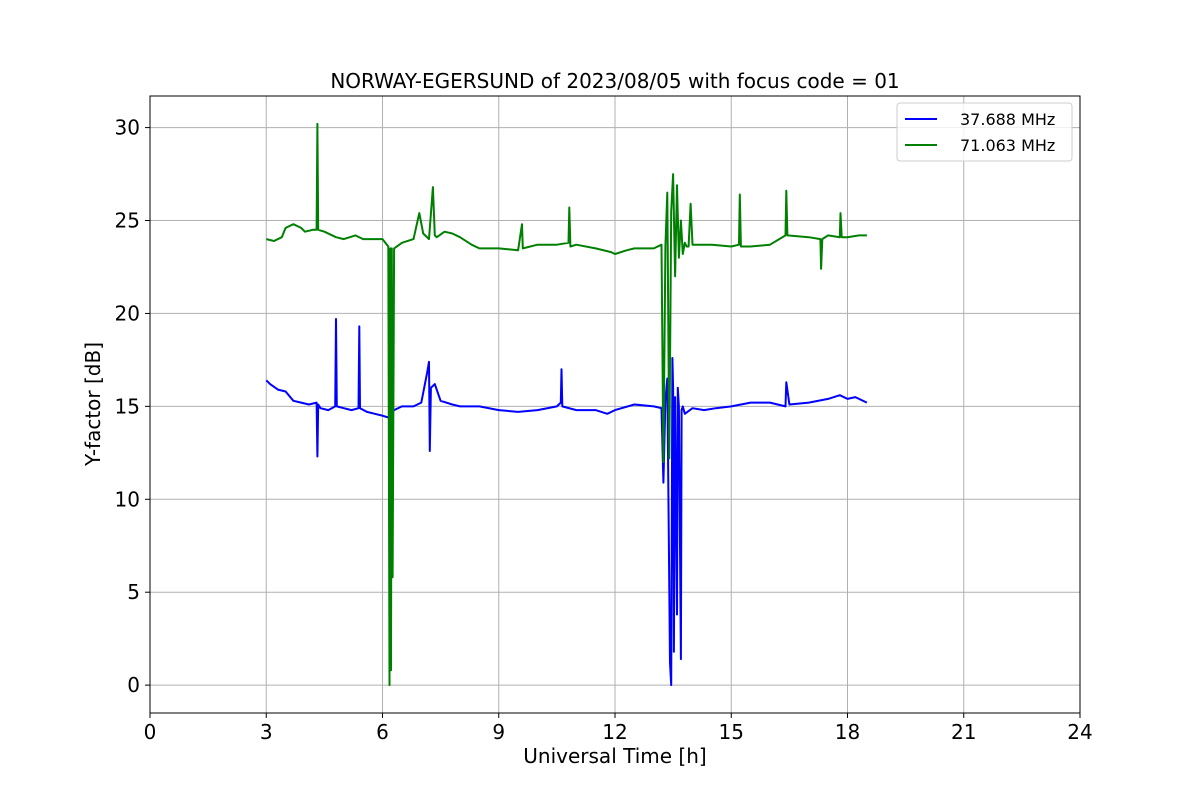 The height and width of the screenshot is (800, 1200). Describe the element at coordinates (133, 592) in the screenshot. I see `y-tick-label: 5` at that location.